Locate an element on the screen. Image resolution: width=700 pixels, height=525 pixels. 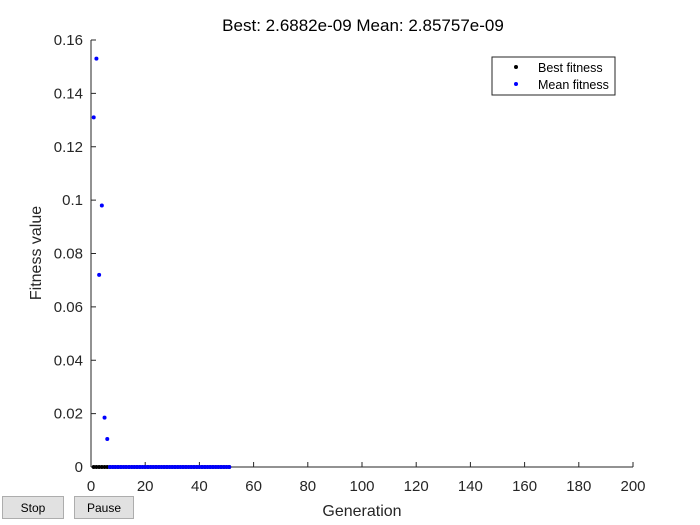
x-tick-label: 80 is located at coordinates (307, 486).